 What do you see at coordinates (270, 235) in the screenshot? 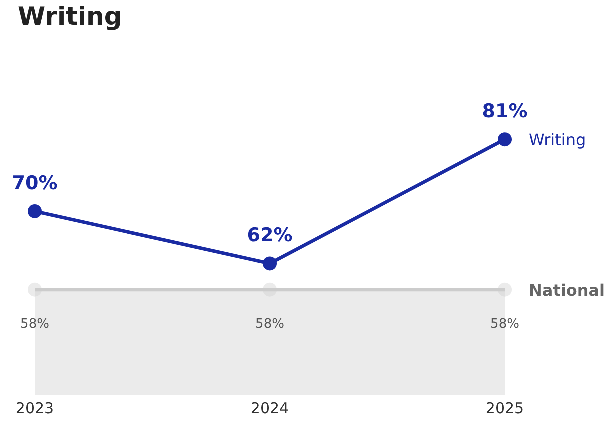
I see `data-label: 62%` at bounding box center [270, 235].